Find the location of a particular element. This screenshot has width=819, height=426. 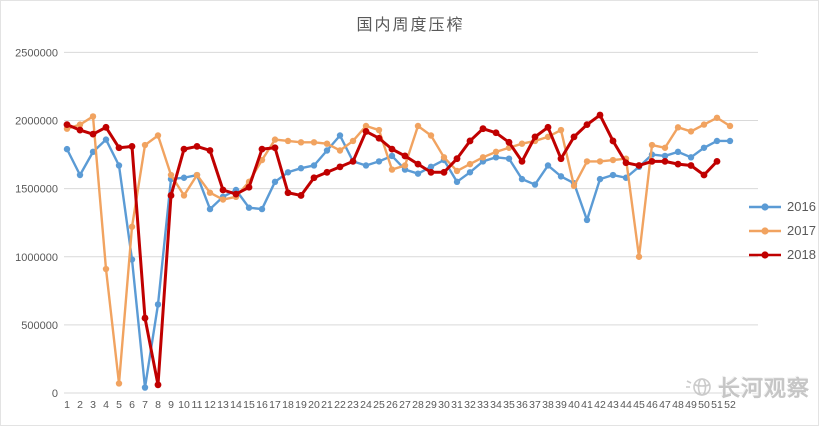

x-axis-tick-label: 38 is located at coordinates (548, 405).